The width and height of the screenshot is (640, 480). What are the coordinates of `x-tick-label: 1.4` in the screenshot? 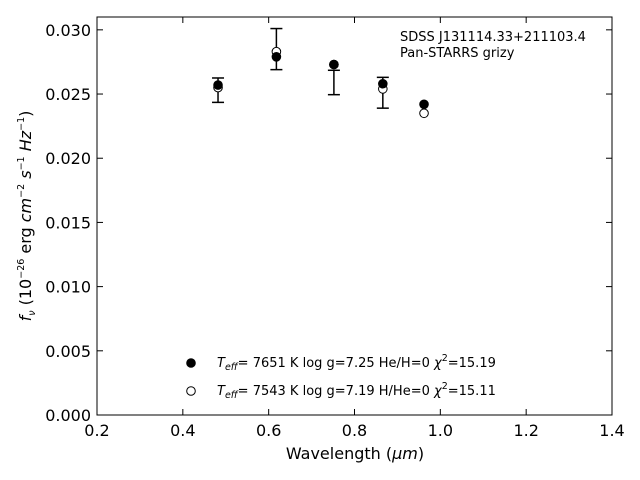 It's located at (611, 430).